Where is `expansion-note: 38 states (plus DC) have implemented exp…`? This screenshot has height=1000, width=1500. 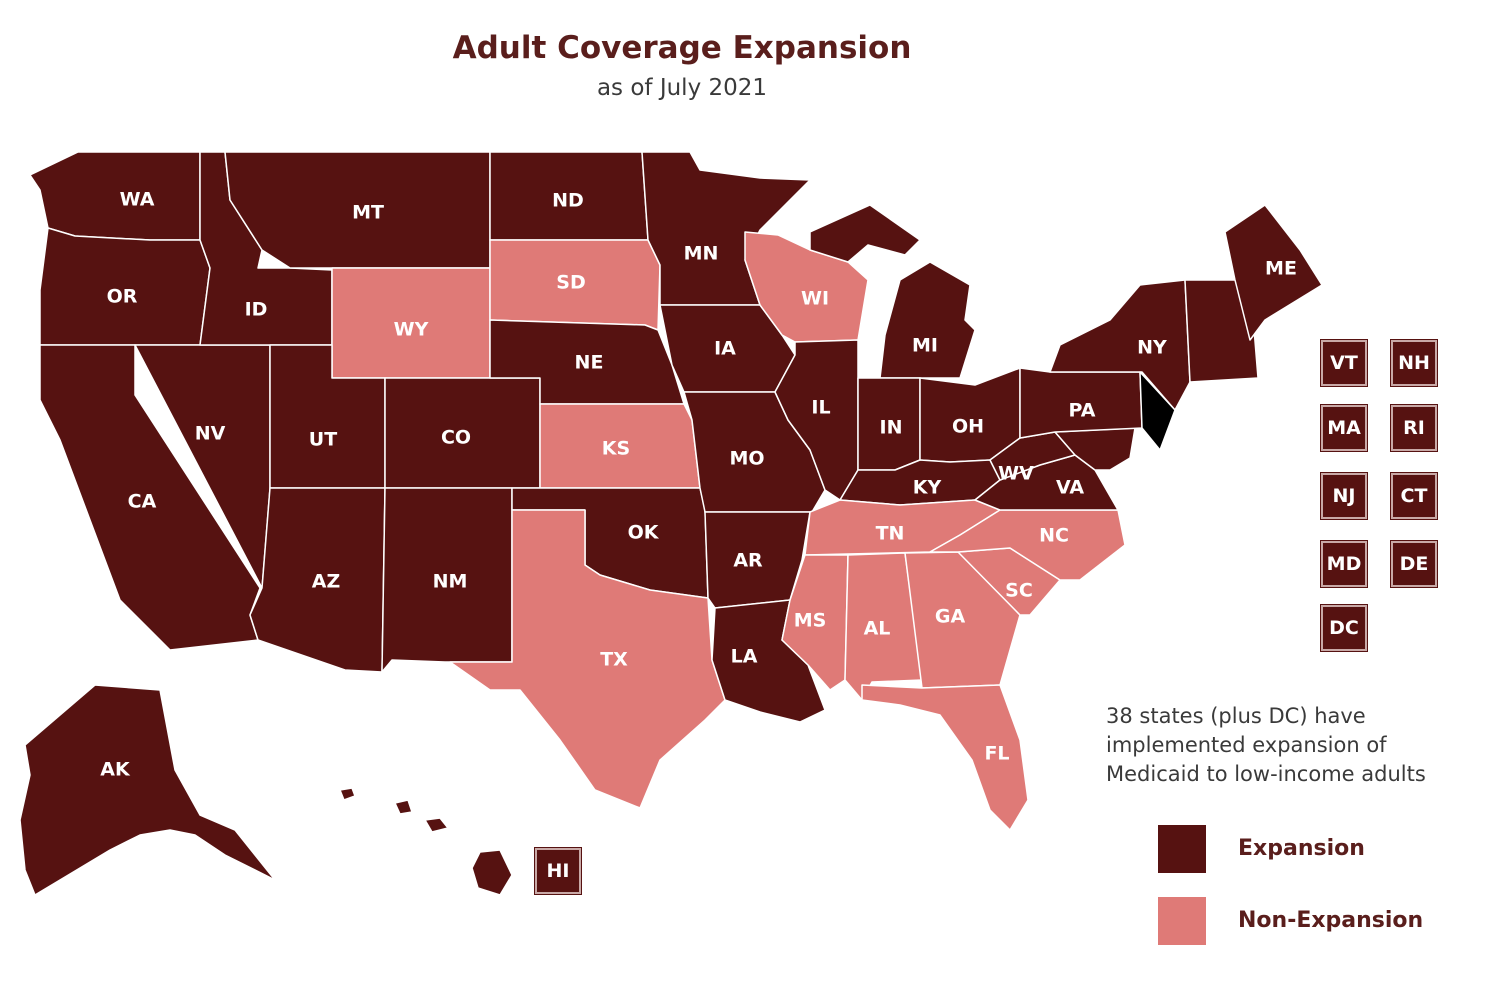
expansion-note: 38 states (plus DC) have implemented exp… is located at coordinates (1266, 745).